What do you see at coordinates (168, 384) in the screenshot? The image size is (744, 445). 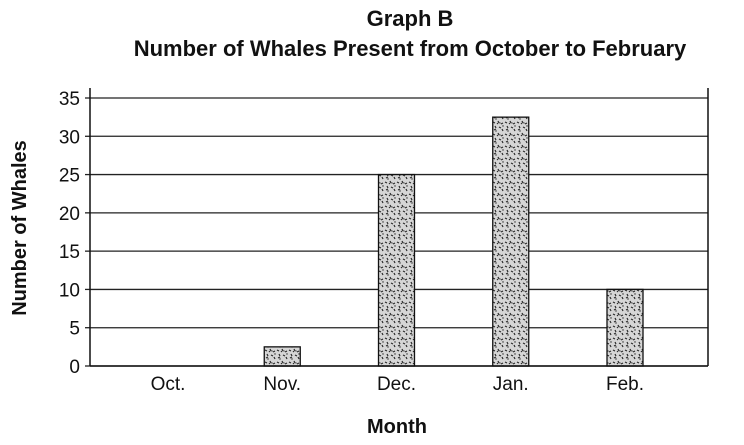 I see `x-tick-label: Oct.` at bounding box center [168, 384].